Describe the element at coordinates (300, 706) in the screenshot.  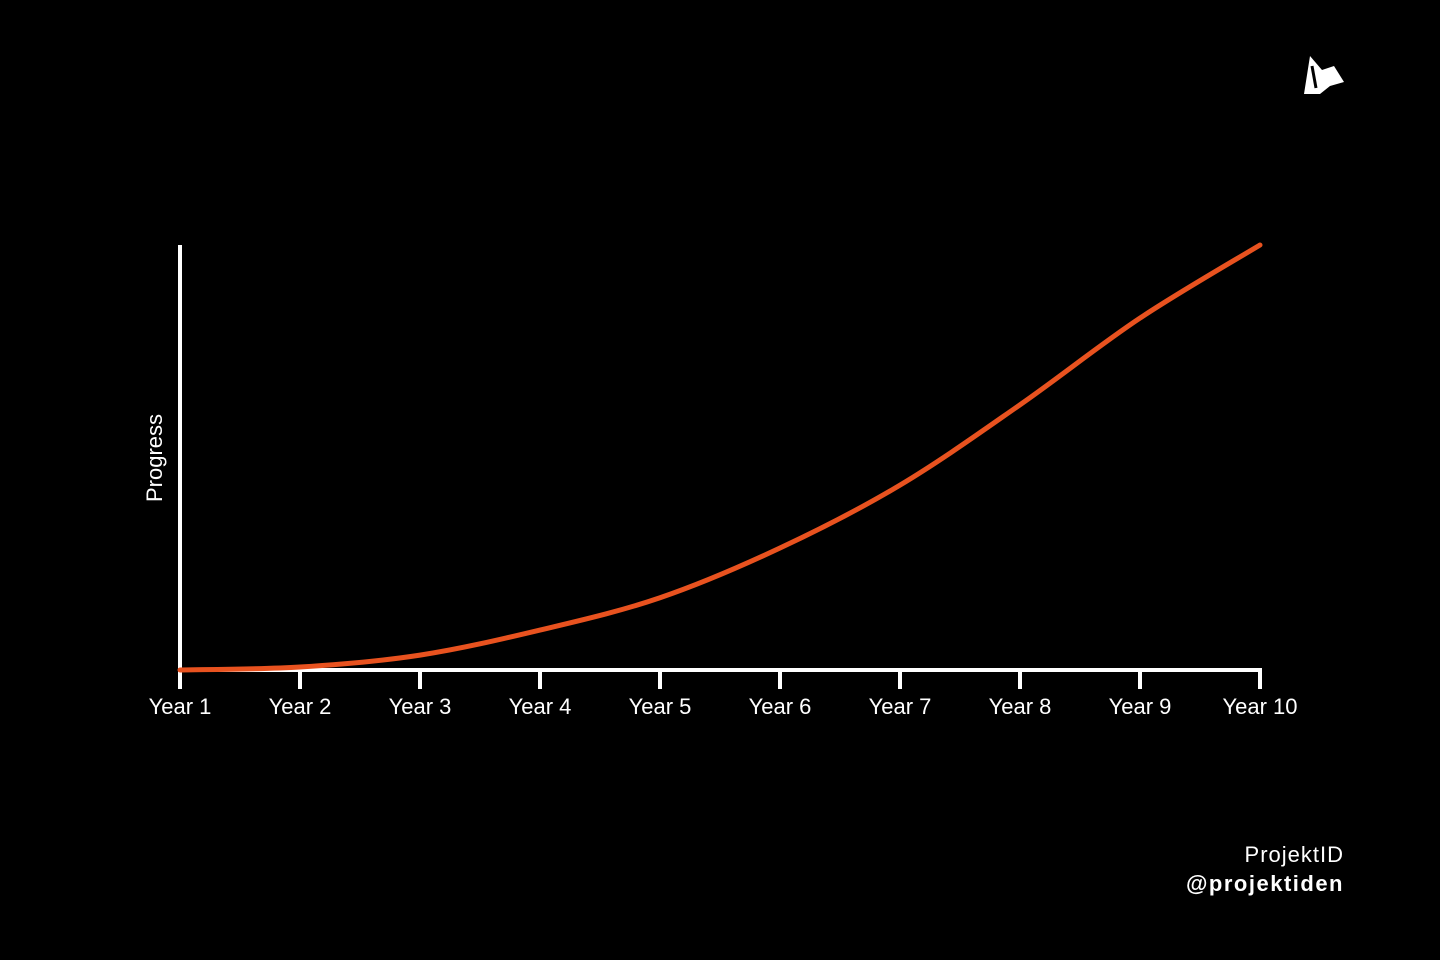
I see `x-tick-label: Year 2` at that location.